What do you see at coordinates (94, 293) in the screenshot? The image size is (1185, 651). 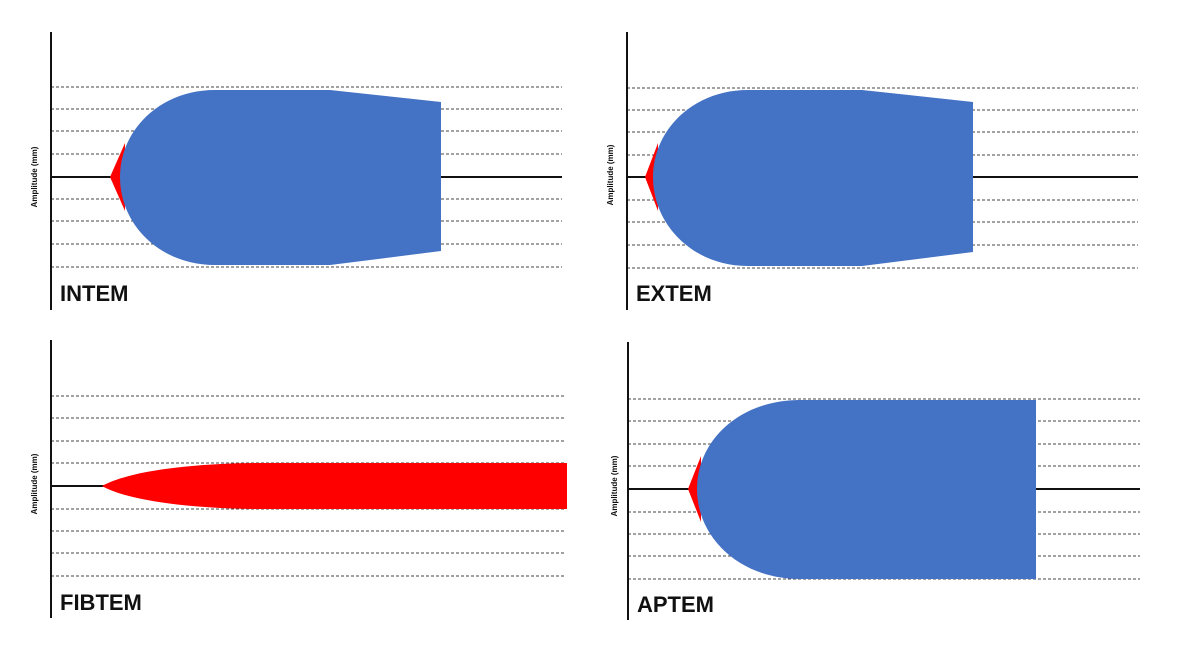 I see `panel-label: INTEM` at bounding box center [94, 293].